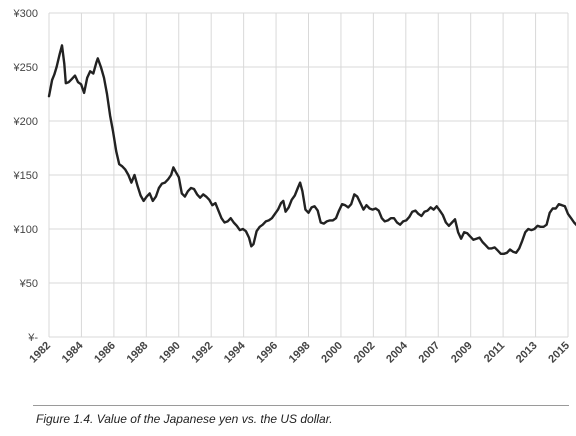 This screenshot has width=576, height=436. Describe the element at coordinates (397, 352) in the screenshot. I see `x-tick-label: 2004` at that location.